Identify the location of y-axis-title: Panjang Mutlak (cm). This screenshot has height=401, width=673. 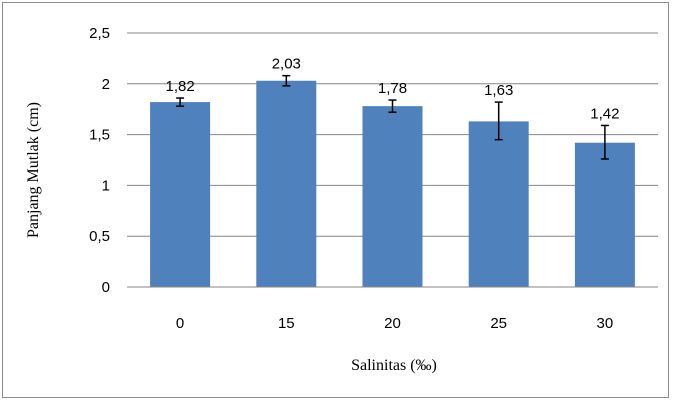
(33, 170).